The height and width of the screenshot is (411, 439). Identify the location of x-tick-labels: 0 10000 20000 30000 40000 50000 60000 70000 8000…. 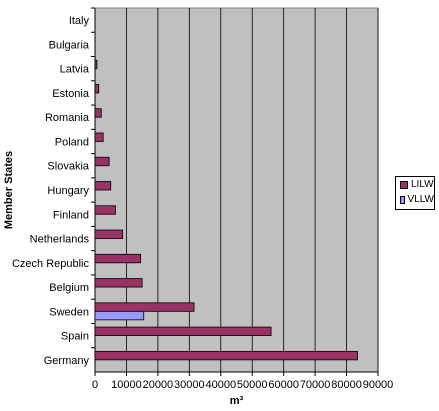
(242, 385).